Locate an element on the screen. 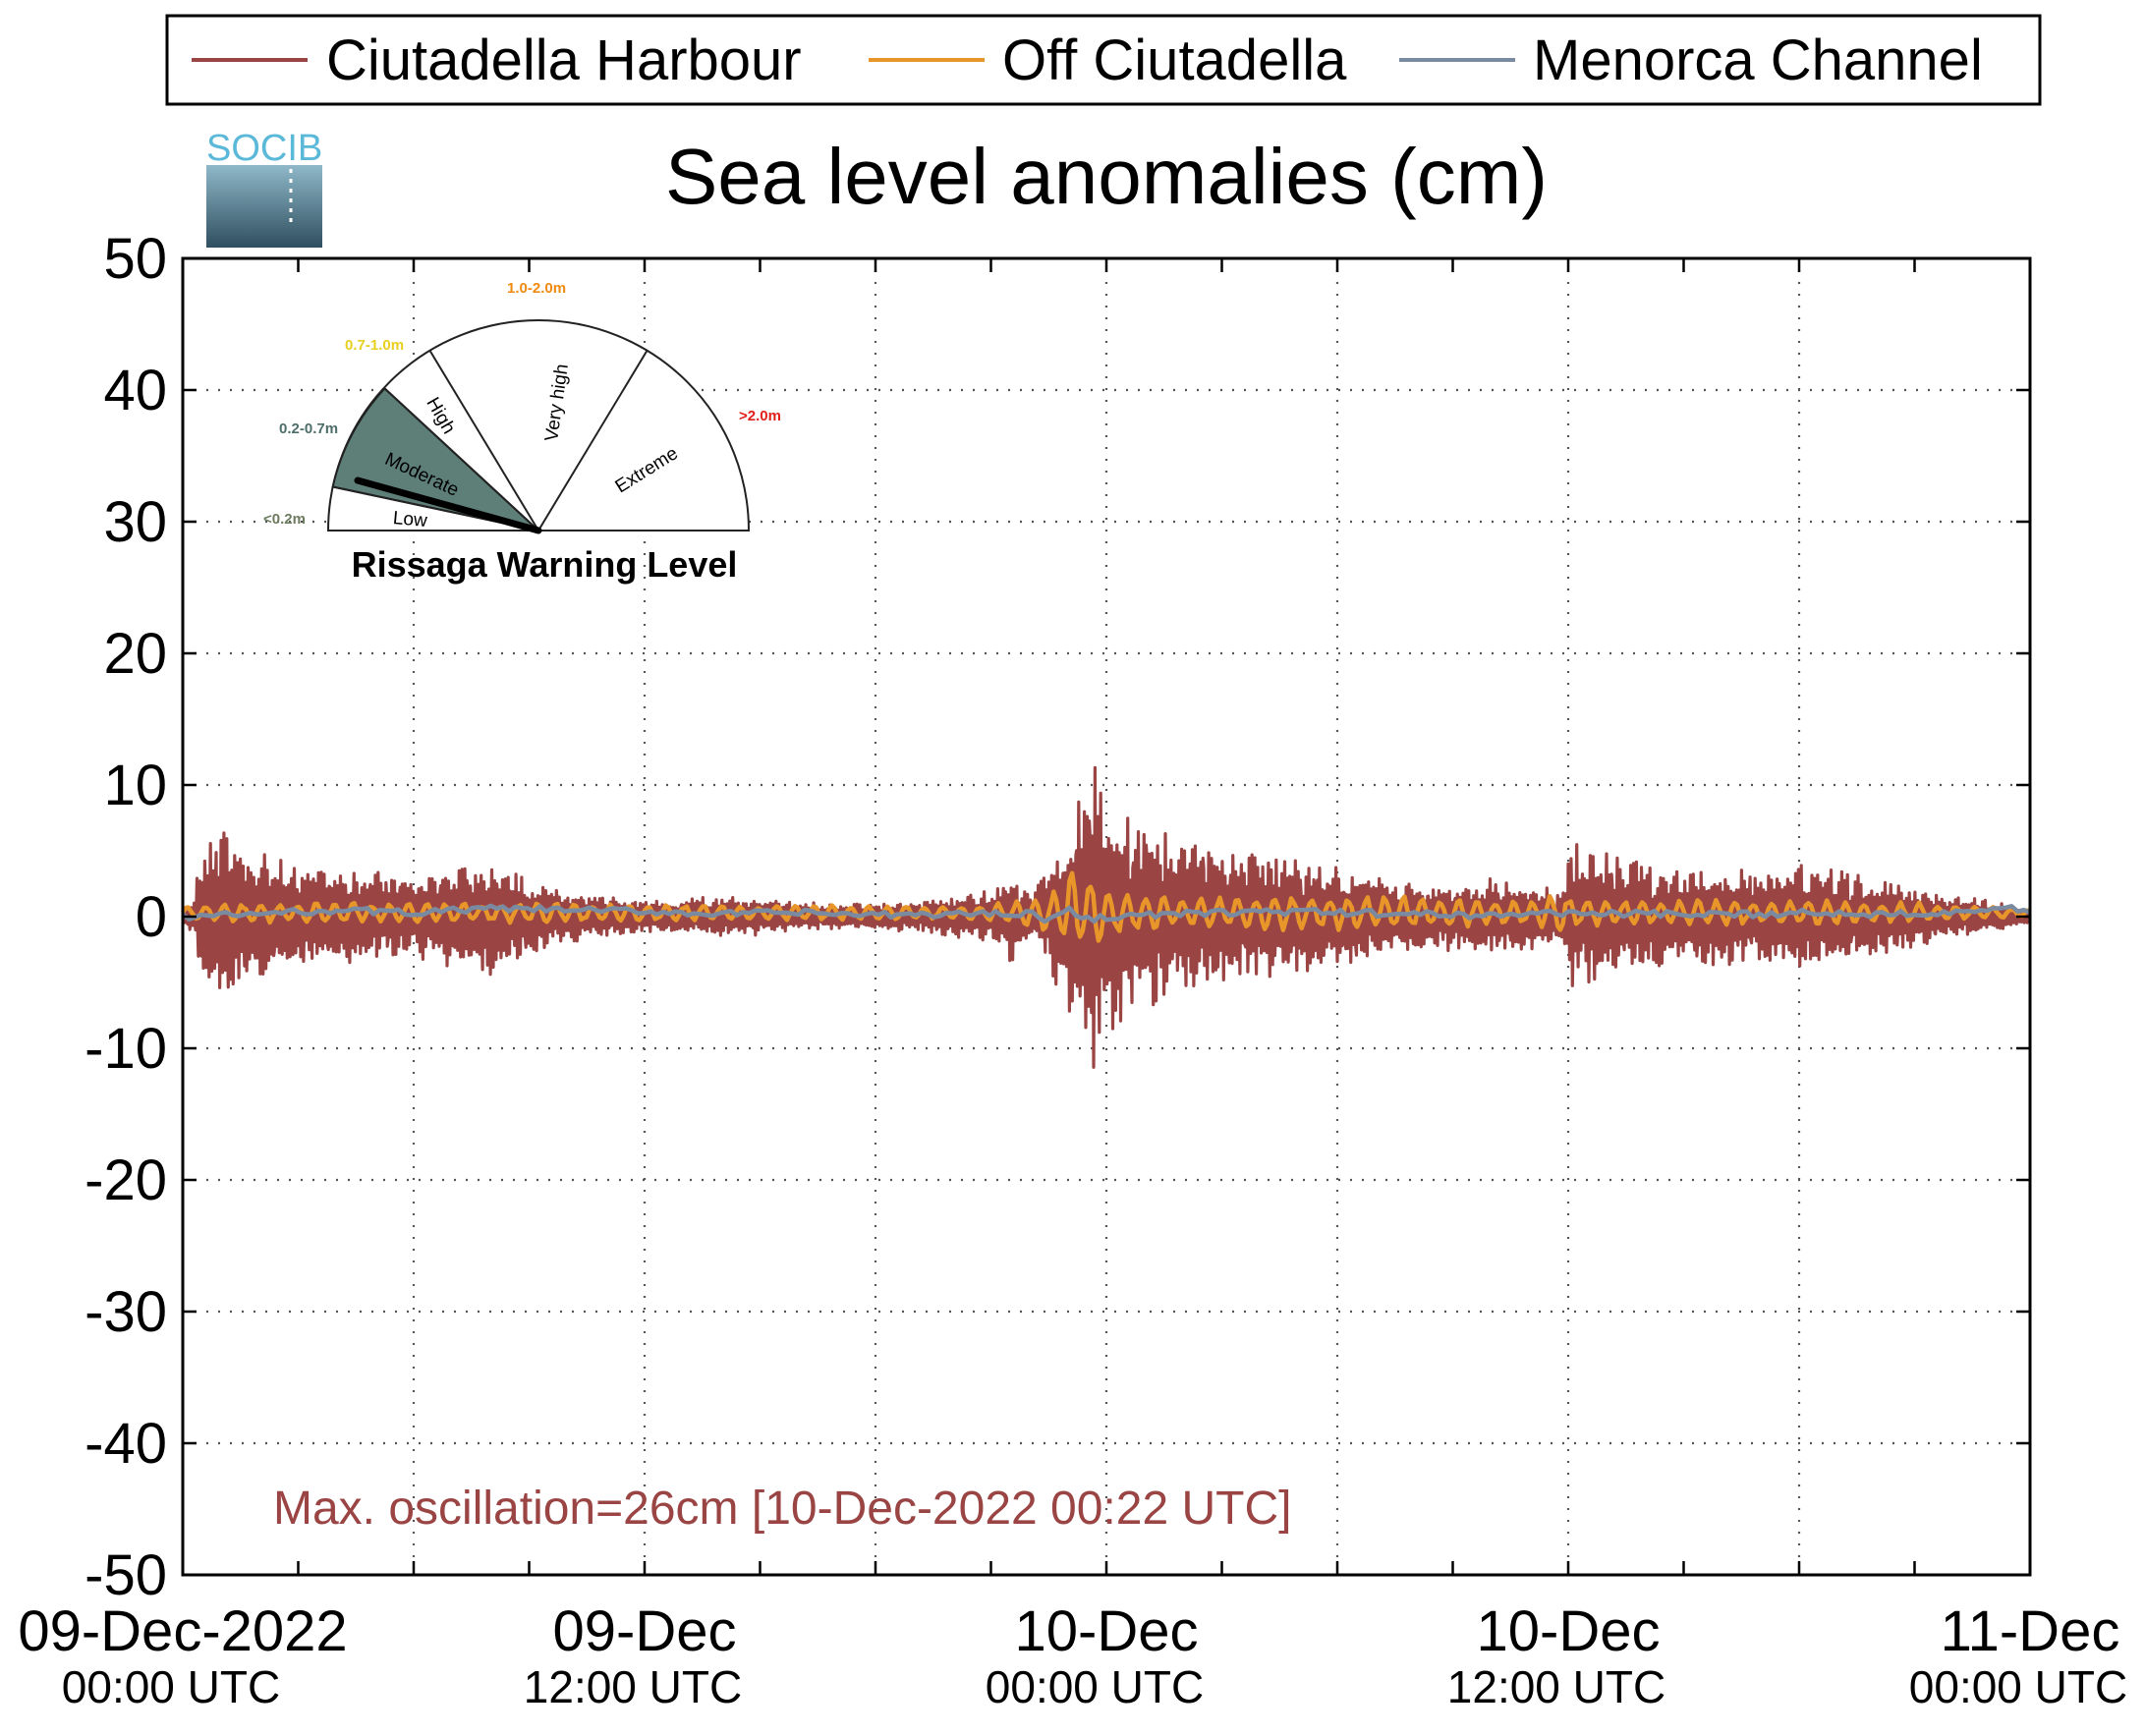 The height and width of the screenshot is (1736, 2145). y-tick-label: 50 is located at coordinates (135, 259).